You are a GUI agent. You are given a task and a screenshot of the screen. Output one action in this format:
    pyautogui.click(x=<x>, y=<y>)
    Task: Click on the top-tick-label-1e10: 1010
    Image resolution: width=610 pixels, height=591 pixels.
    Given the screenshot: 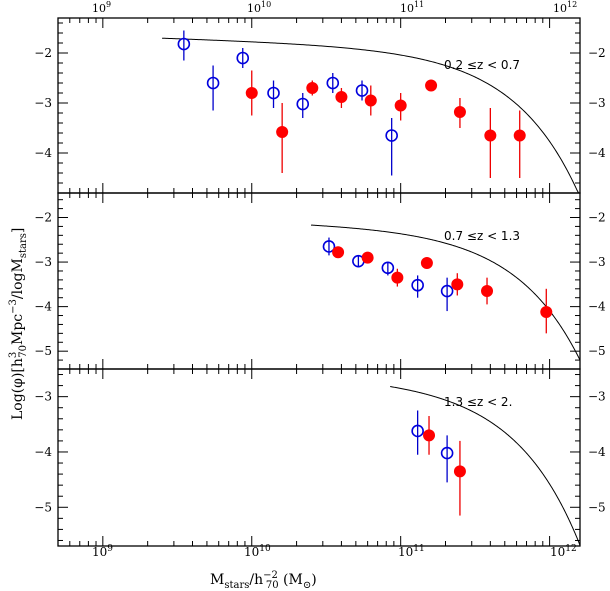 What is the action you would take?
    pyautogui.click(x=259, y=7)
    